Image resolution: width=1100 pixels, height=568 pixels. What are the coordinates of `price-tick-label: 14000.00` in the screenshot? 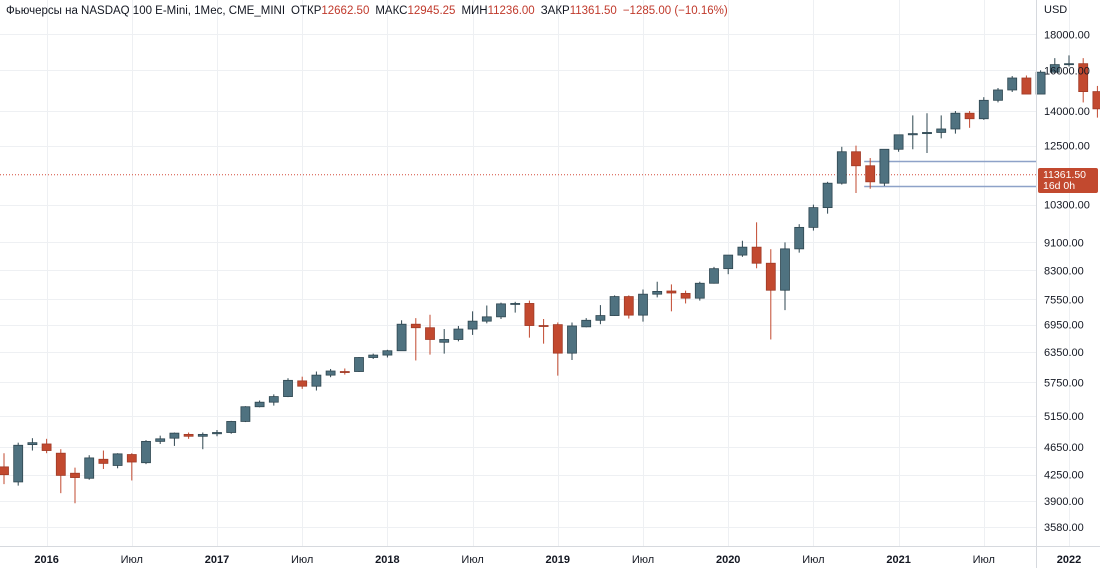 It's located at (1067, 112).